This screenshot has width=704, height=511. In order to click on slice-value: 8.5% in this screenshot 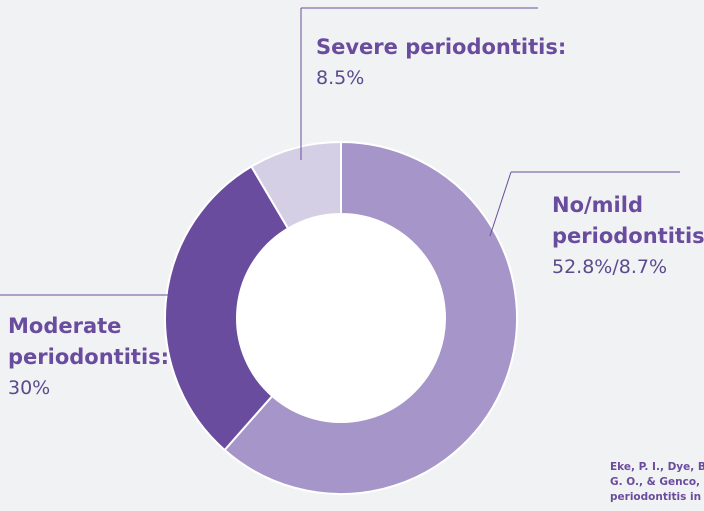, I will do `click(340, 78)`.